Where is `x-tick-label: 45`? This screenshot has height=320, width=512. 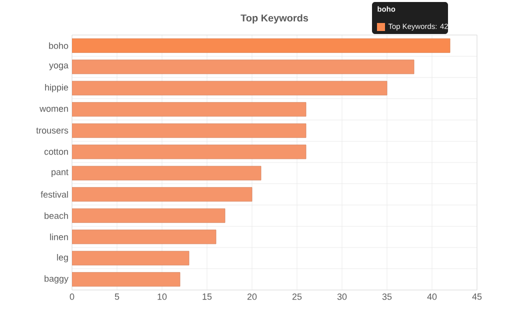
x-tick-label: 45 is located at coordinates (477, 297).